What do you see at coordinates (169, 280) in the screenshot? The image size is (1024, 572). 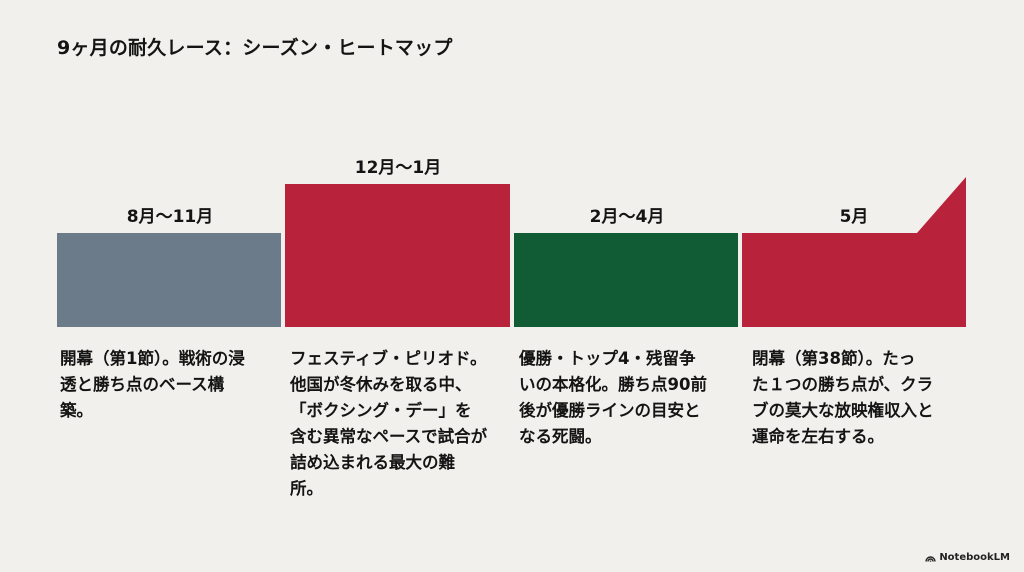 I see `segment-block-aug-nov` at bounding box center [169, 280].